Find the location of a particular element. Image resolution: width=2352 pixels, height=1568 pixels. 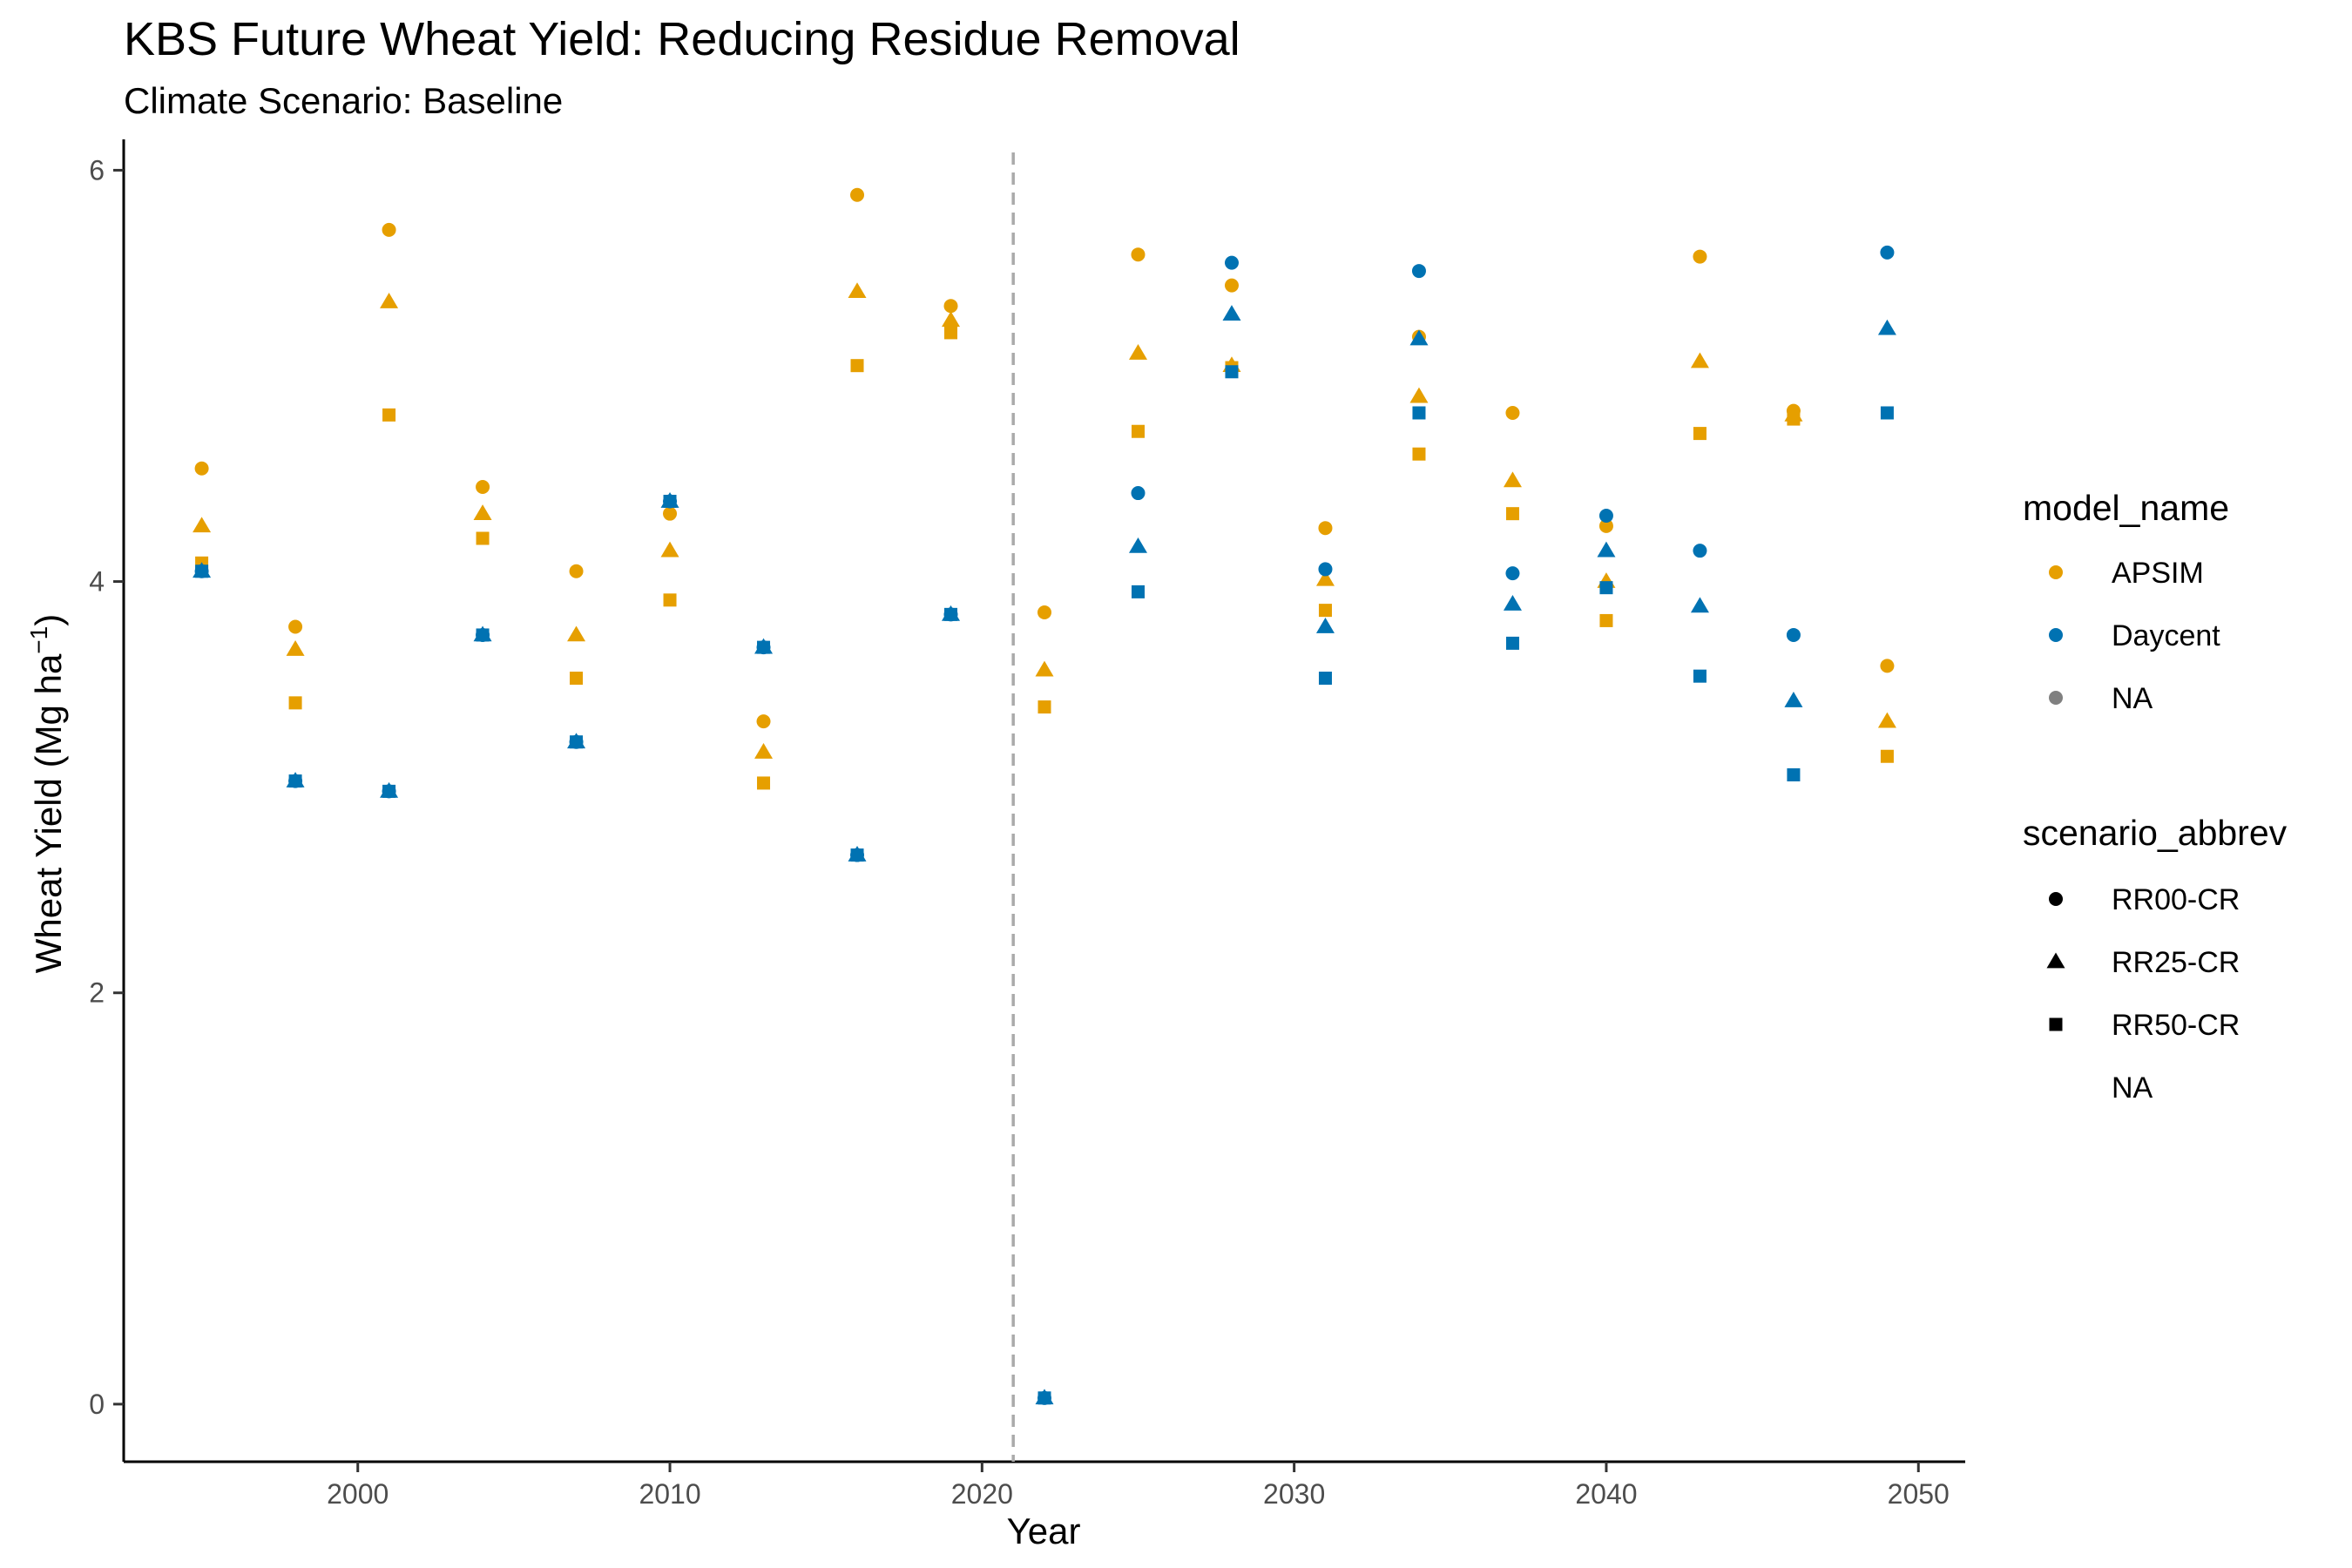

legend-color-label: NA is located at coordinates (2132, 698).